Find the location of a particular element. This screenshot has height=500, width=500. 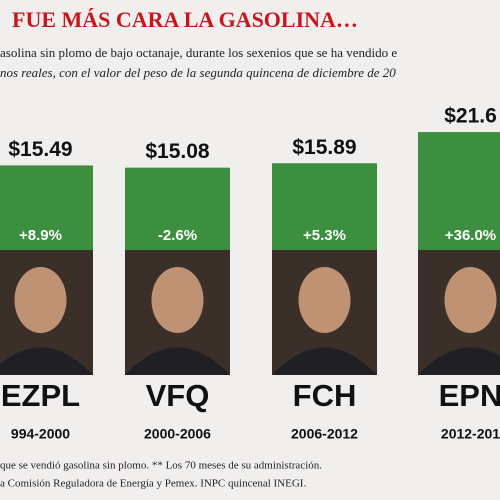

value-label: $15.49 is located at coordinates (40, 149).